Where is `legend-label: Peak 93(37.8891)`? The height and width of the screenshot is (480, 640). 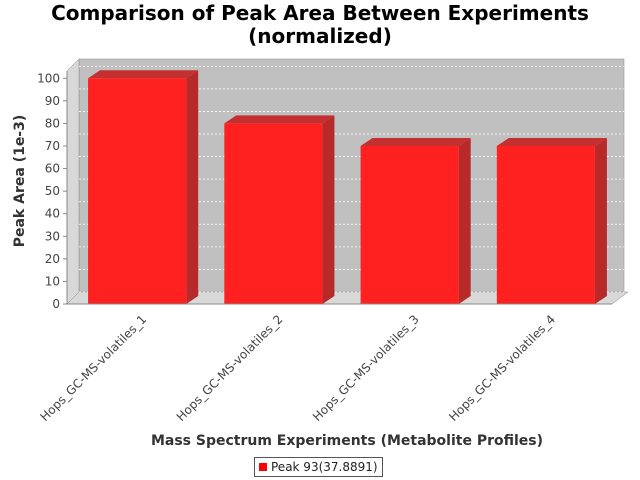
legend-label: Peak 93(37.8891) is located at coordinates (324, 467).